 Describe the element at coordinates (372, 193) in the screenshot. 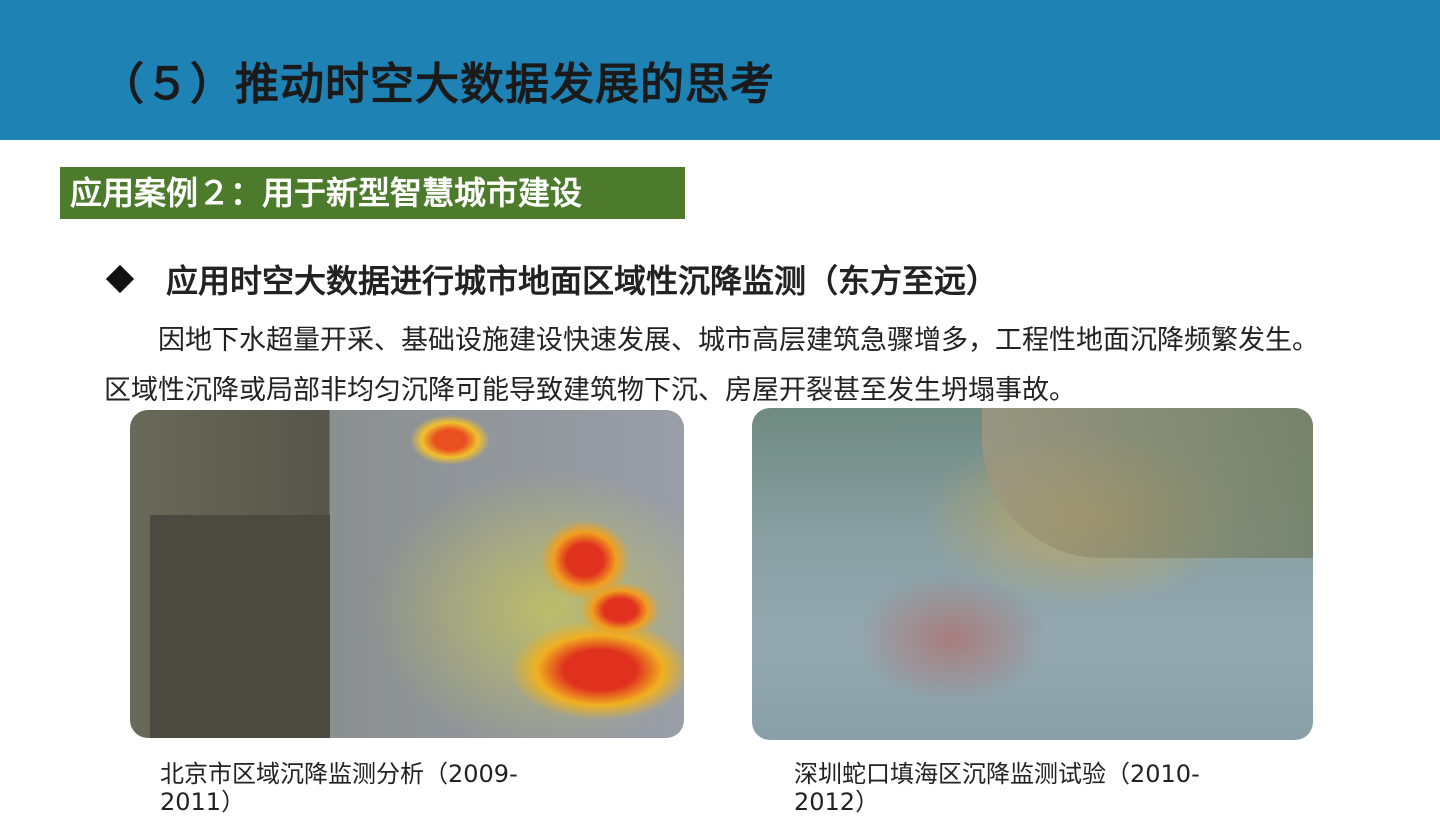

I see `case-label: 应用案例２：用于新型智慧城市建设` at that location.